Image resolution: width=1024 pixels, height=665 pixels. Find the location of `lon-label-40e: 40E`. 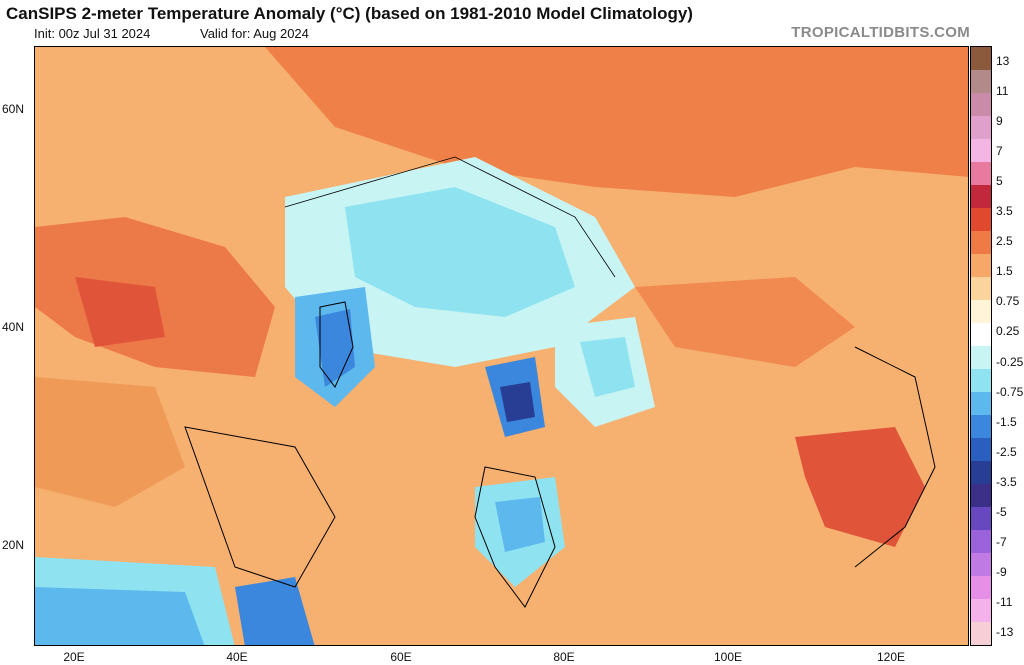

lon-label-40e: 40E is located at coordinates (237, 657).